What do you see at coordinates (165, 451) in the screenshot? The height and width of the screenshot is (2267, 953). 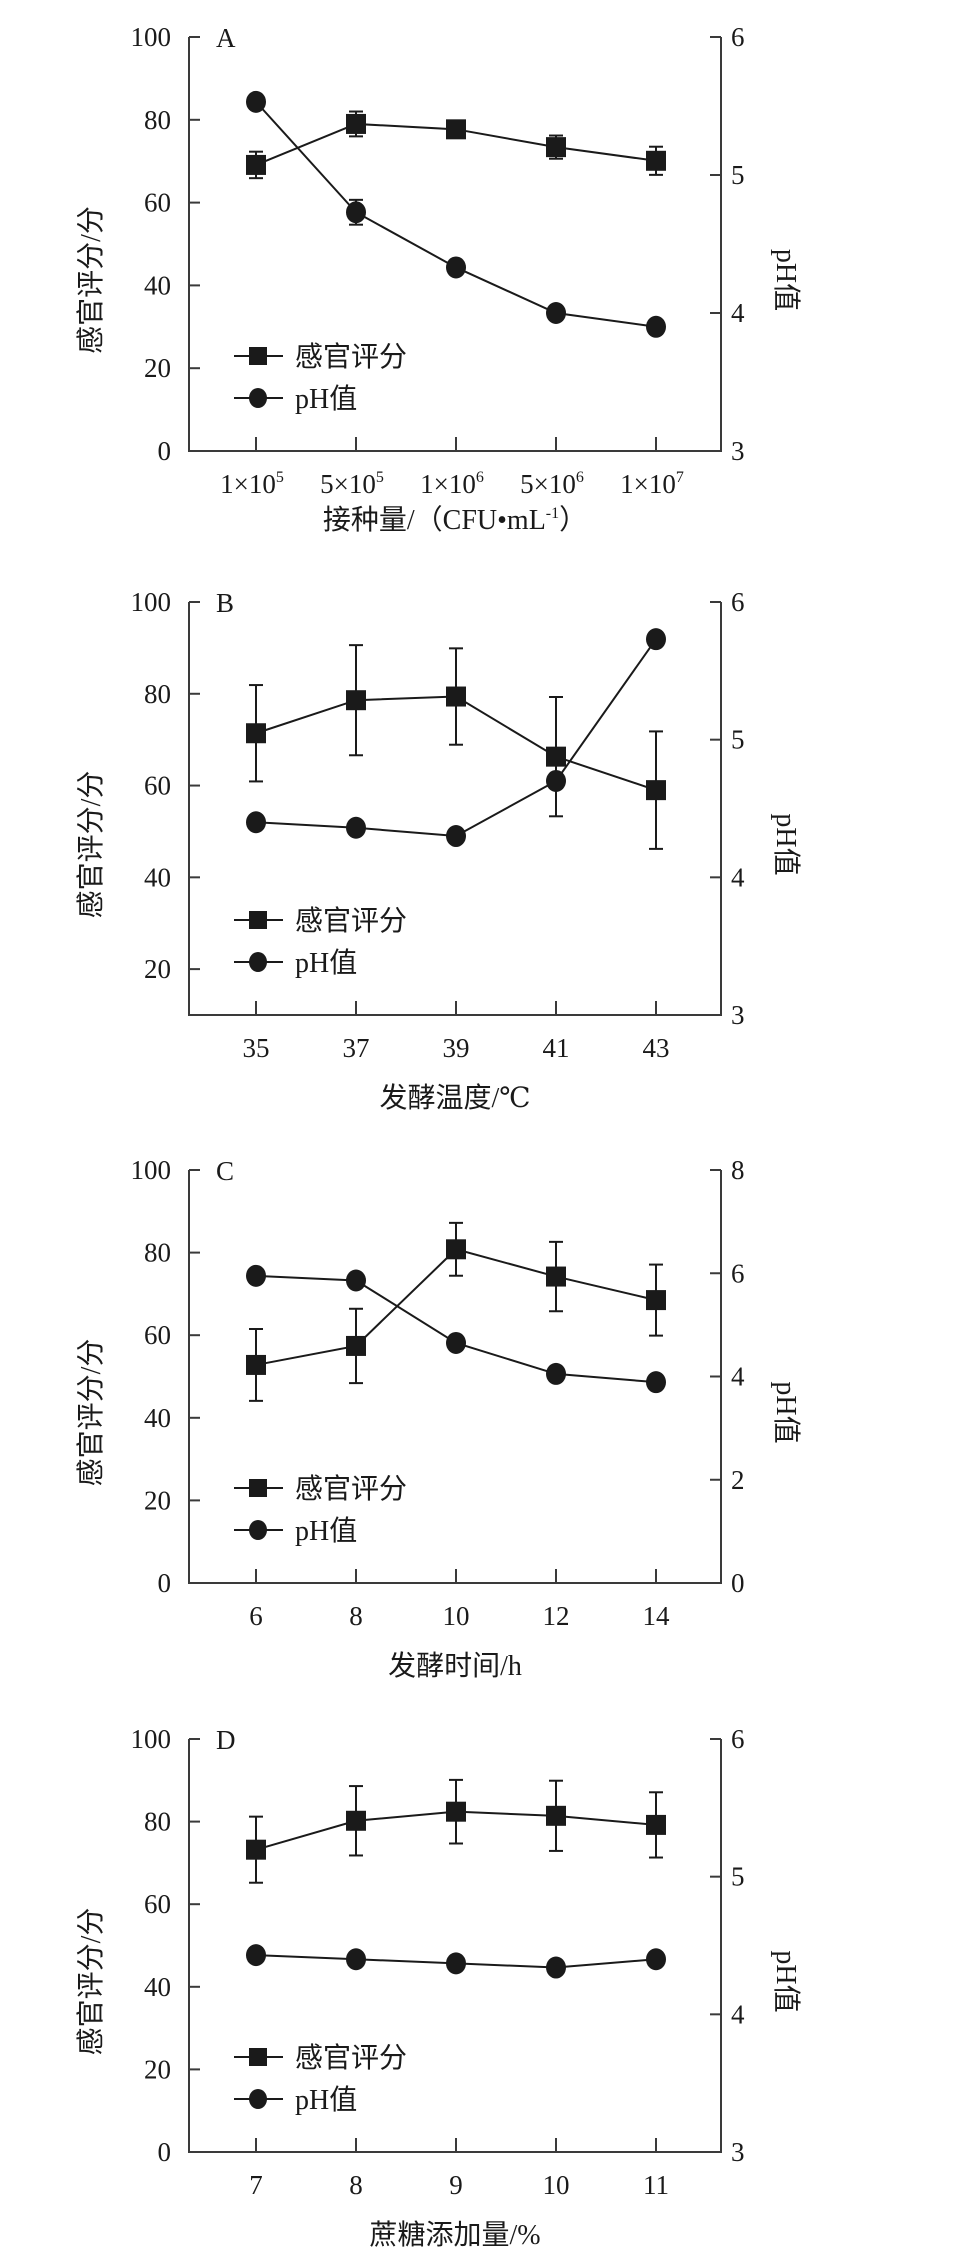 I see `left-tick-label: 0` at bounding box center [165, 451].